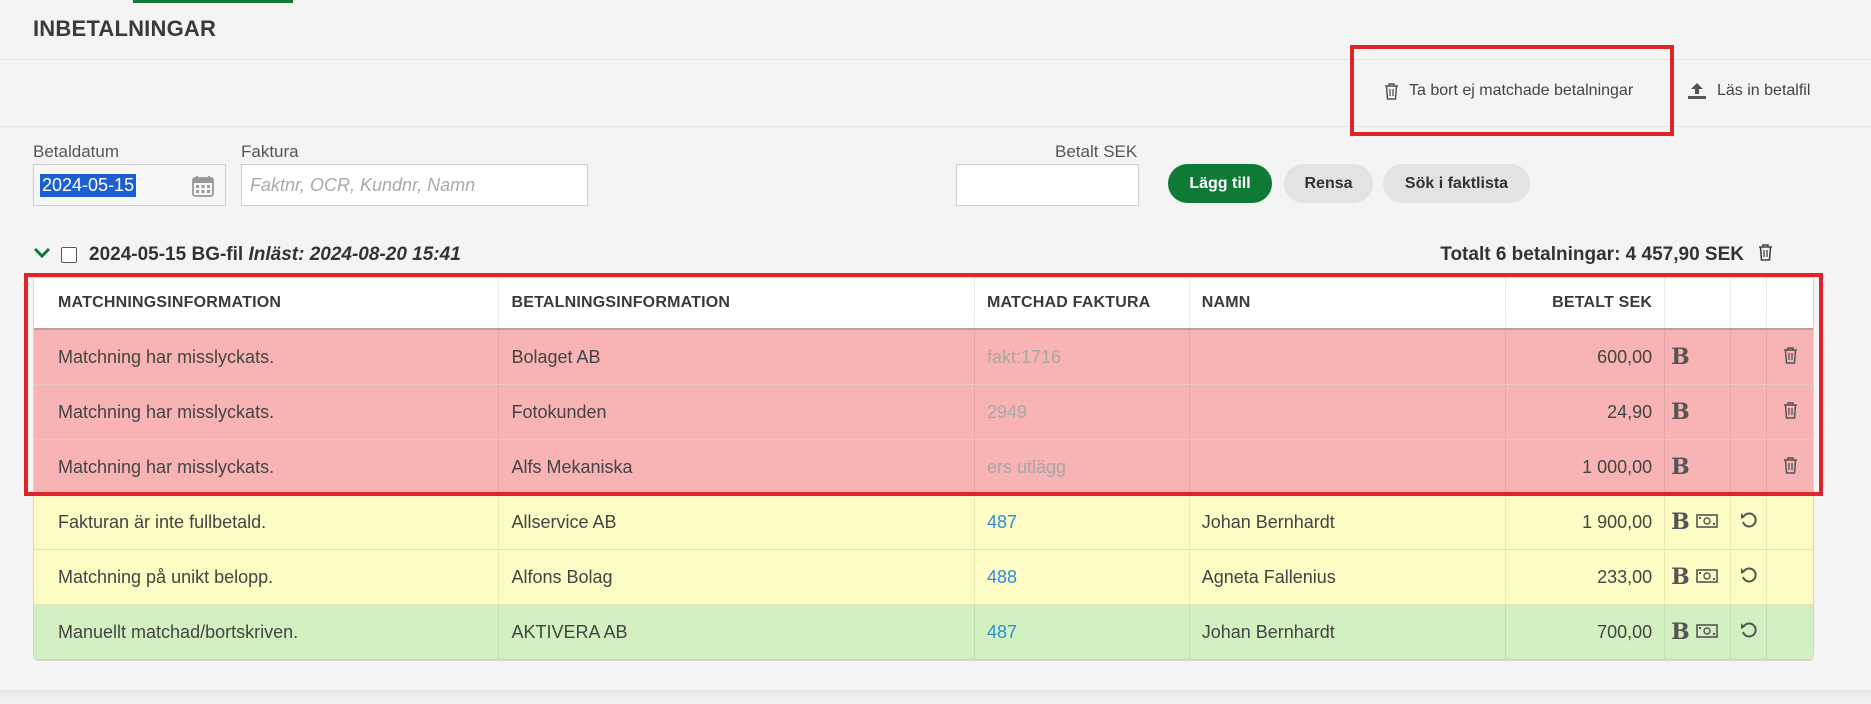 Image resolution: width=1871 pixels, height=704 pixels. What do you see at coordinates (1082, 467) in the screenshot?
I see `cell-invoice: ers utlägg` at bounding box center [1082, 467].